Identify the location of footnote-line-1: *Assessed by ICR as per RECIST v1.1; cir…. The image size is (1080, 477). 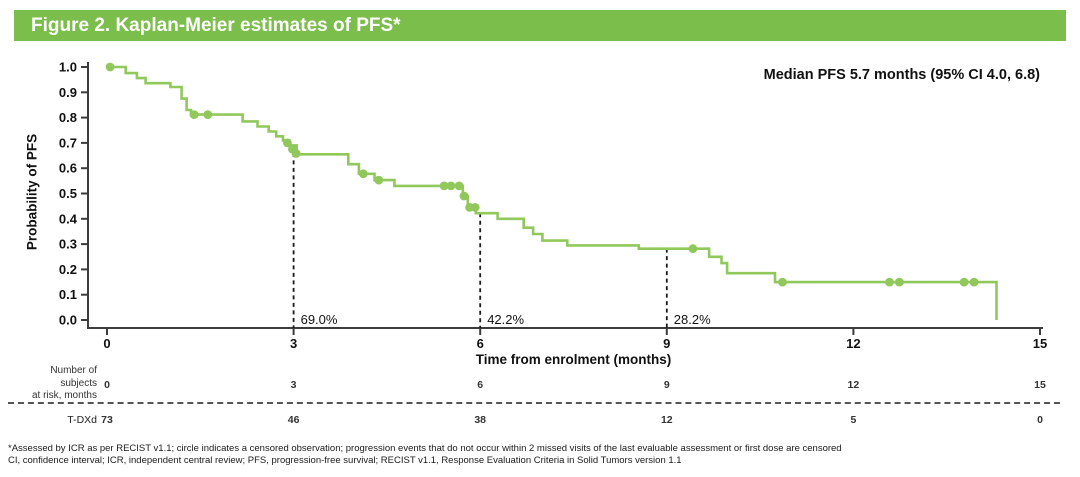
(425, 448).